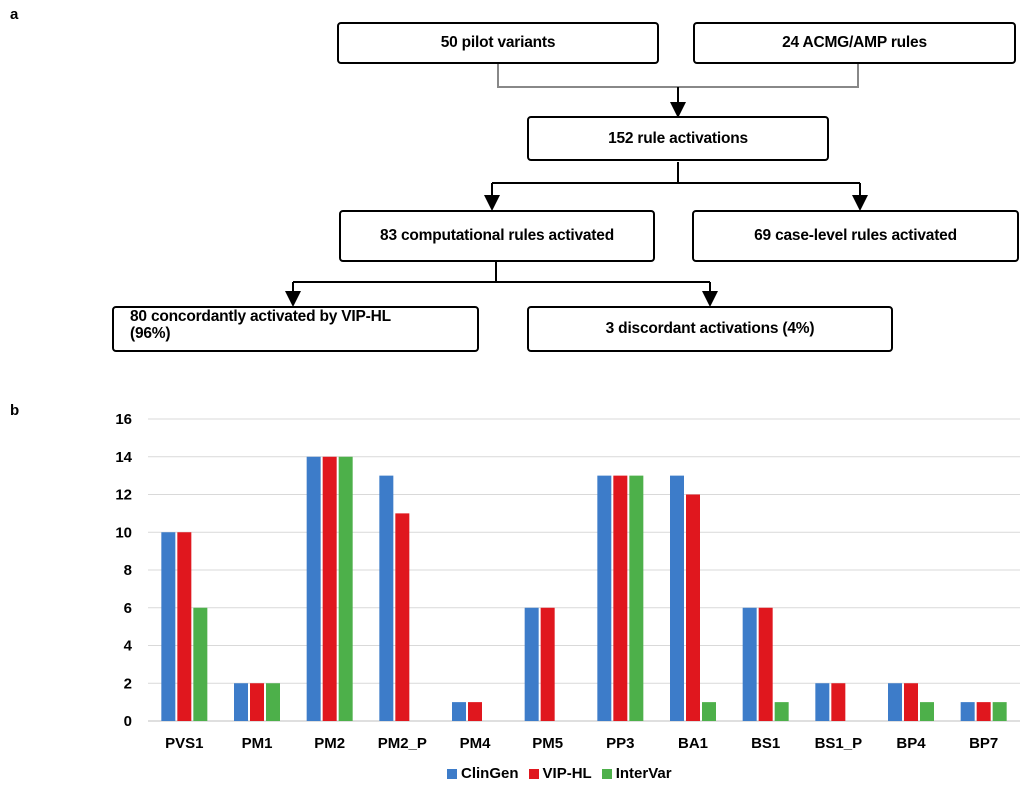 The image size is (1029, 790). Describe the element at coordinates (490, 773) in the screenshot. I see `legend-label-clingen: ClinGen` at that location.